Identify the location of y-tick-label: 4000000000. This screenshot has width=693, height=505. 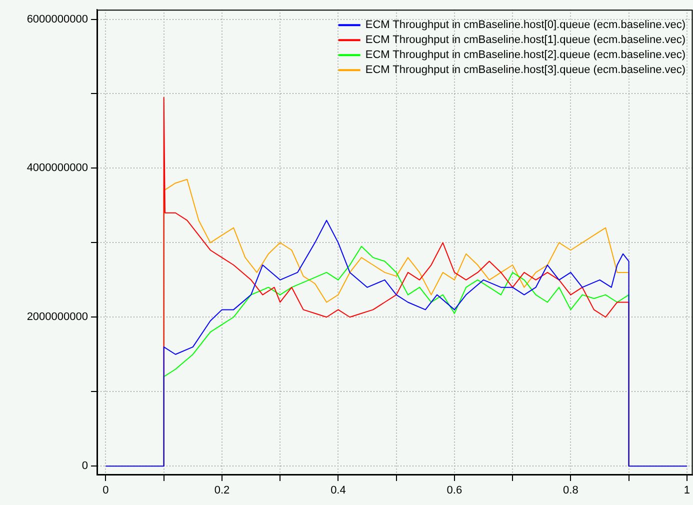
(57, 168).